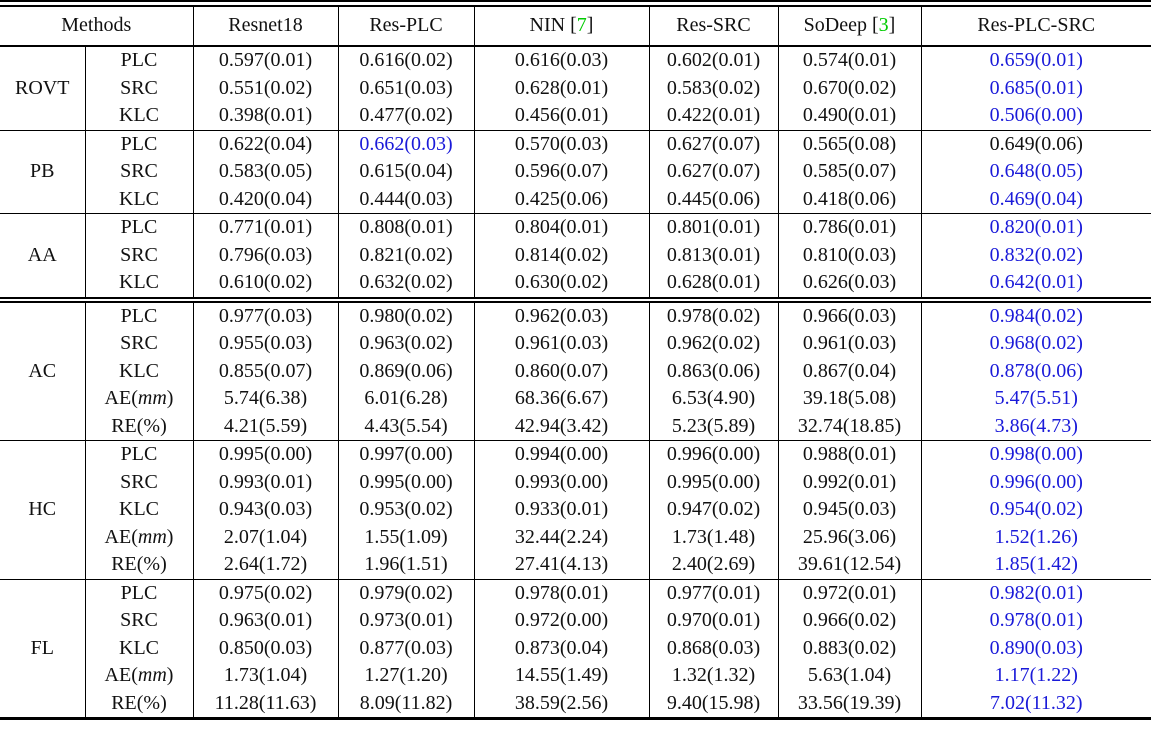 The width and height of the screenshot is (1151, 729). I want to click on value-cell: 1.85(1.42), so click(1035, 565).